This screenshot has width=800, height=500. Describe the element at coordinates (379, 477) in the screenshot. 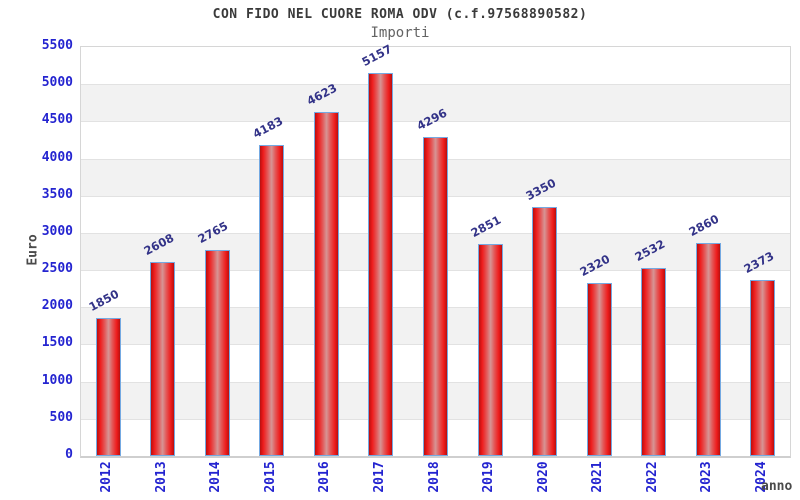

I see `x-tick-label: 2017` at that location.